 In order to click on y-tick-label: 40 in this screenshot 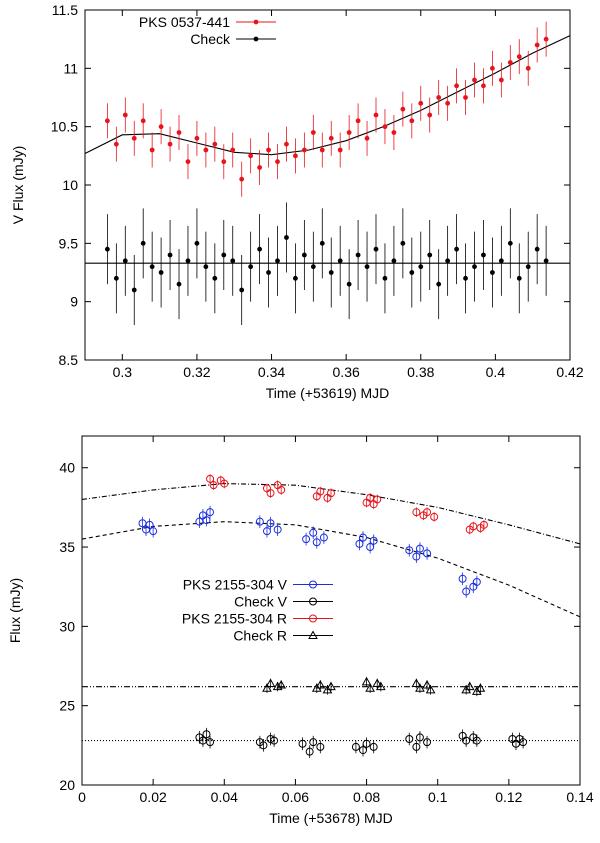, I will do `click(67, 468)`.